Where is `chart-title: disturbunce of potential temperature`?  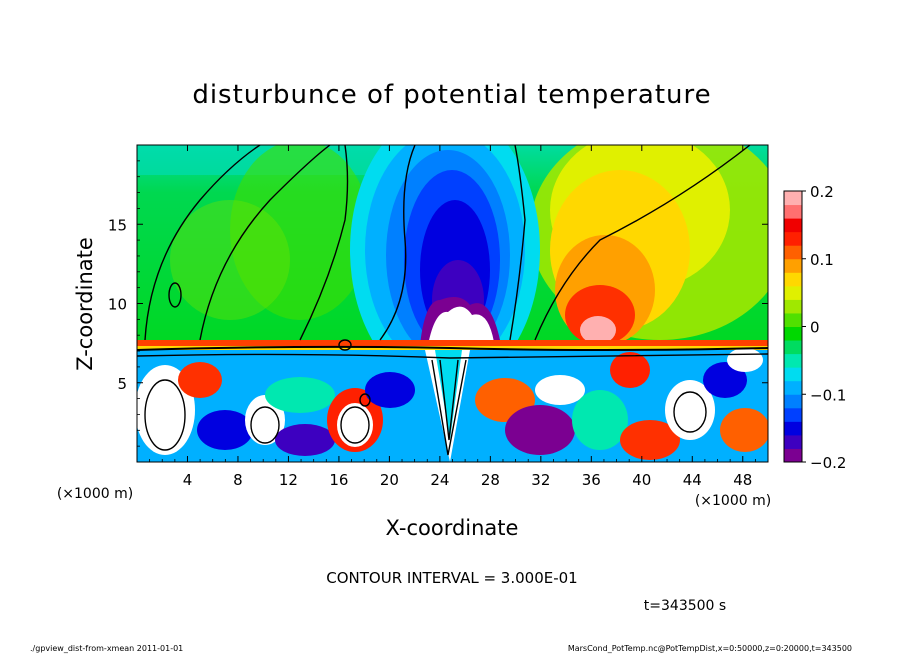
chart-title: disturbunce of potential temperature is located at coordinates (451, 95).